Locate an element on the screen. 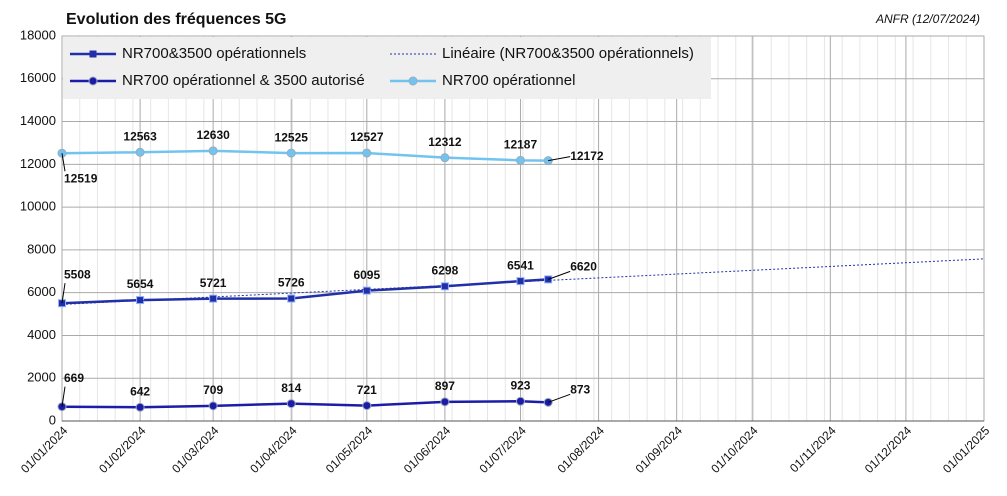 This screenshot has width=1007, height=496. value-label: 5654 is located at coordinates (140, 284).